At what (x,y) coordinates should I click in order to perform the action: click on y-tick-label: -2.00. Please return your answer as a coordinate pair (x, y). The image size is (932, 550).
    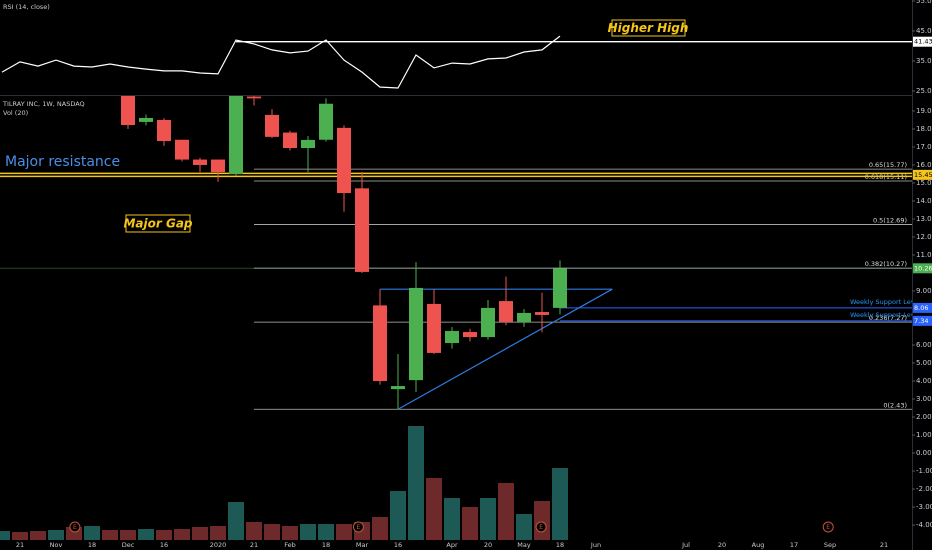
    Looking at the image, I should click on (924, 489).